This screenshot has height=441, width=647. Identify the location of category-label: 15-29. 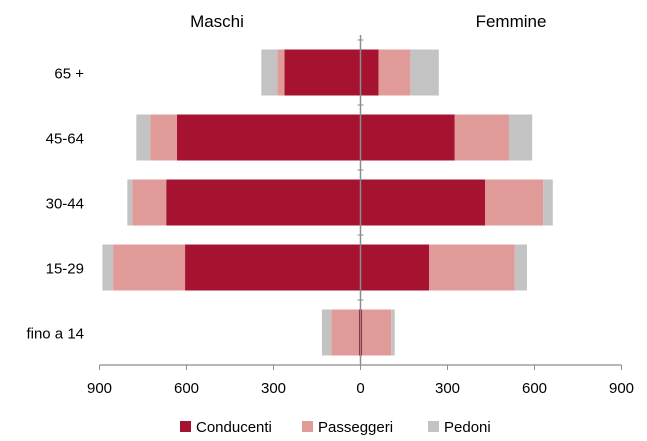
(65, 269).